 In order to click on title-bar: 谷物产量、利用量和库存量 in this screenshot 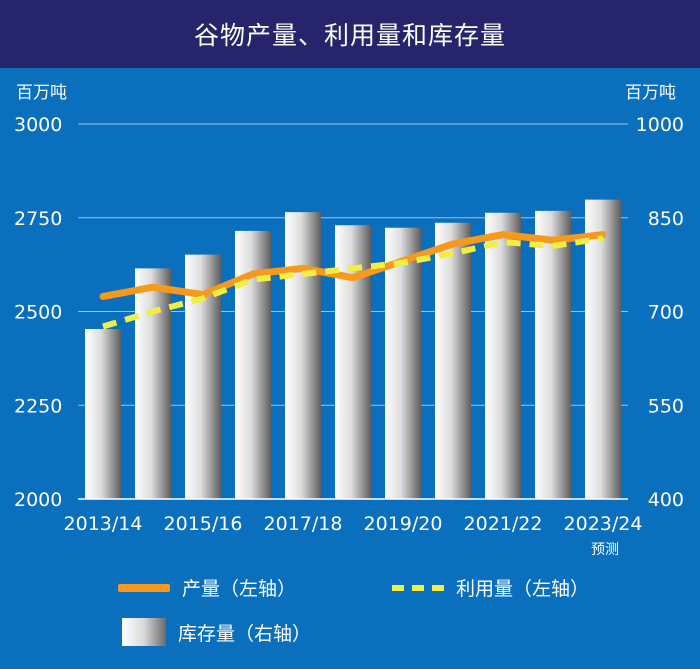, I will do `click(350, 34)`.